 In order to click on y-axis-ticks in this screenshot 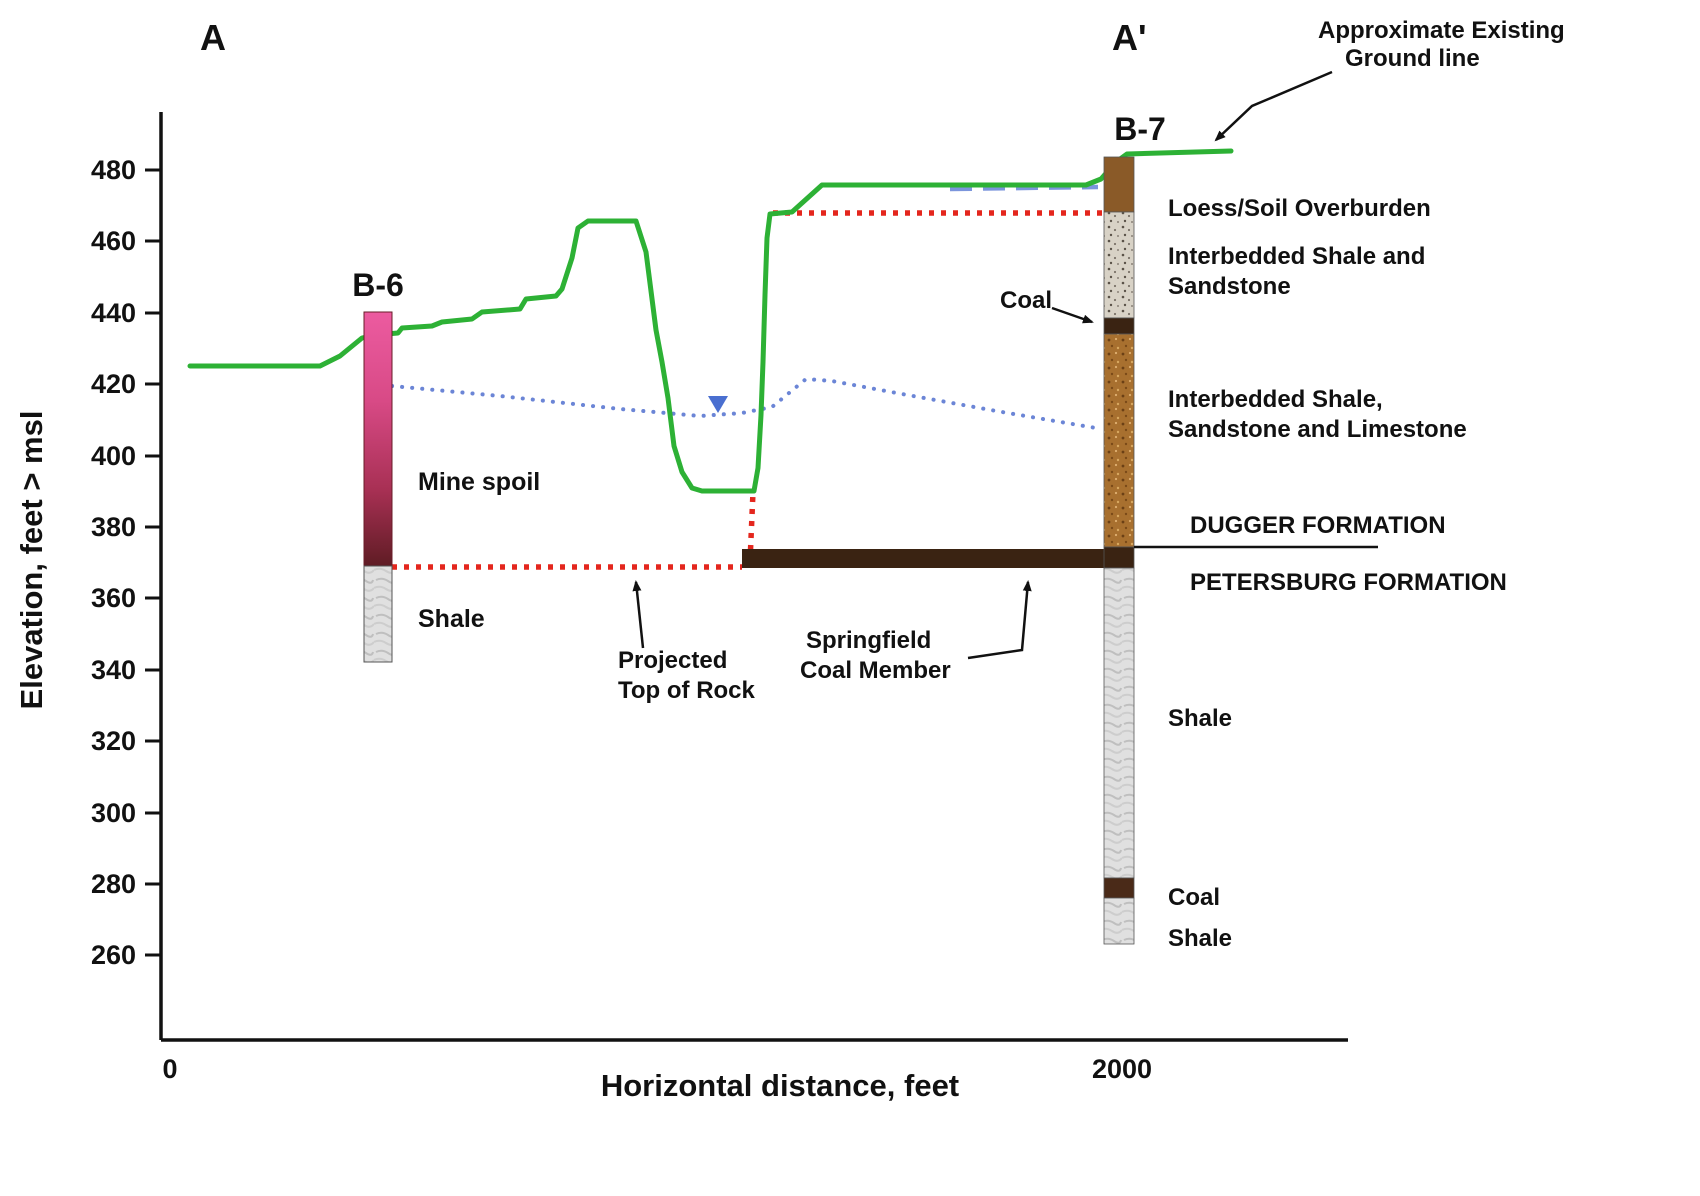, I will do `click(153, 562)`.